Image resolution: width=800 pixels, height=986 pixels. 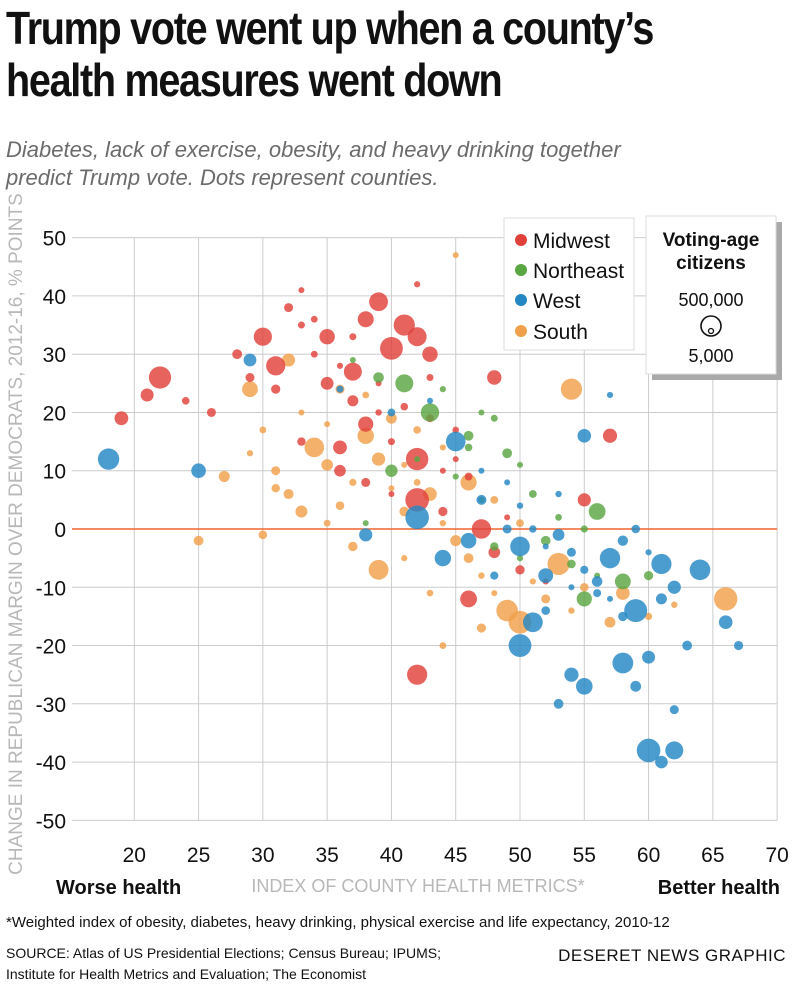 I want to click on worse-health-label: Worse health, so click(x=118, y=888).